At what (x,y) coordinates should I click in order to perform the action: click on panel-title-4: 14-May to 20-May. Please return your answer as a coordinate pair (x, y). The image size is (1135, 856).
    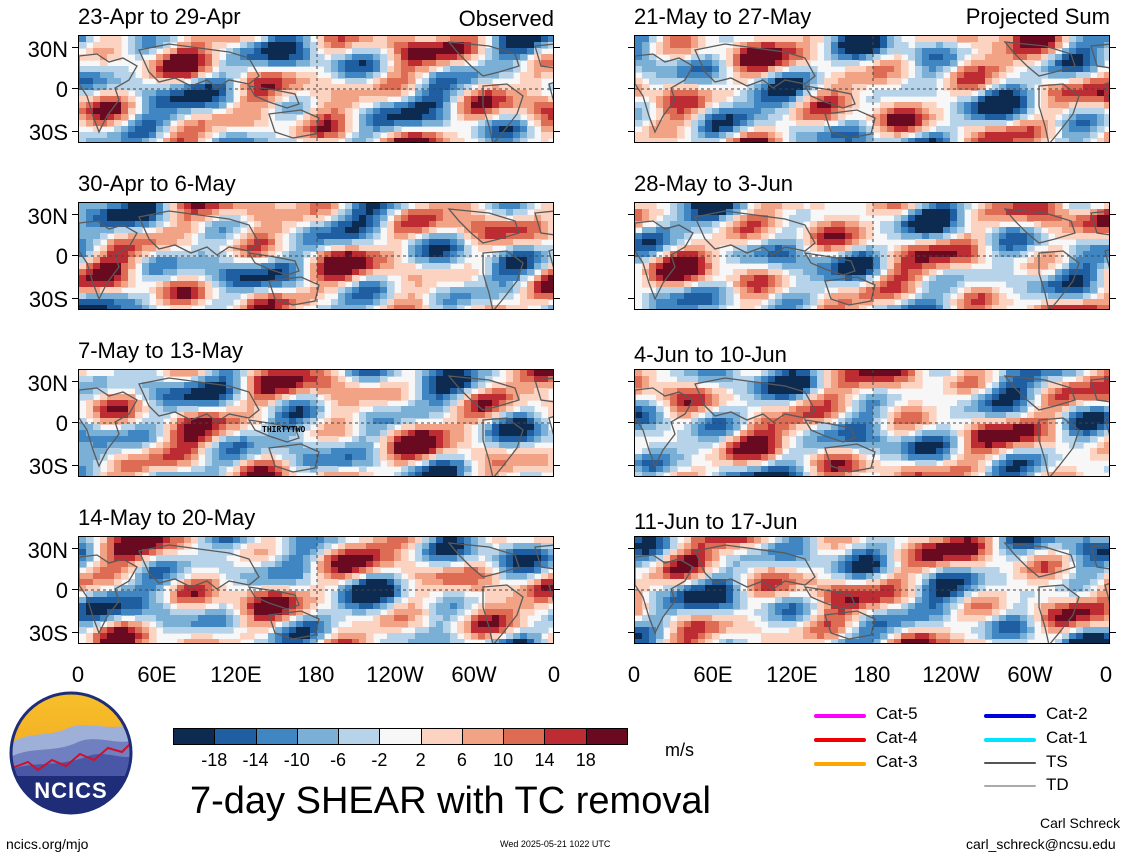
    Looking at the image, I should click on (167, 517).